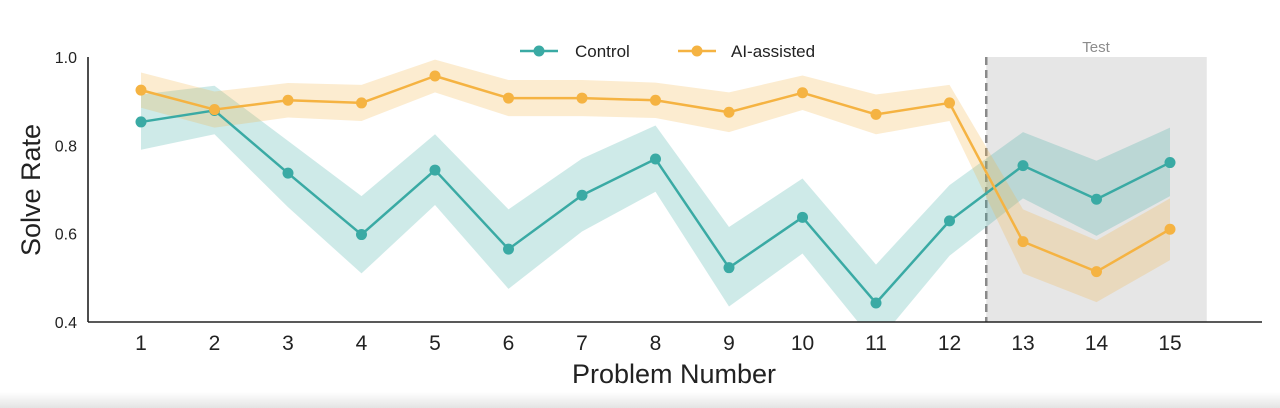  What do you see at coordinates (66, 323) in the screenshot?
I see `y-tick-label: 0.4` at bounding box center [66, 323].